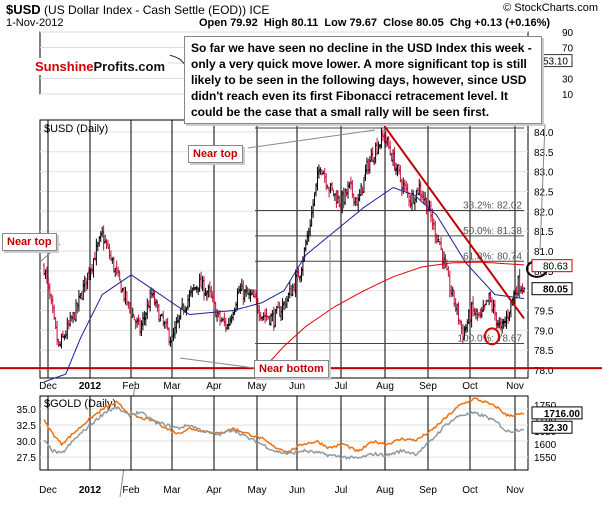 The width and height of the screenshot is (602, 507). I want to click on month-label: Dec, so click(48, 386).